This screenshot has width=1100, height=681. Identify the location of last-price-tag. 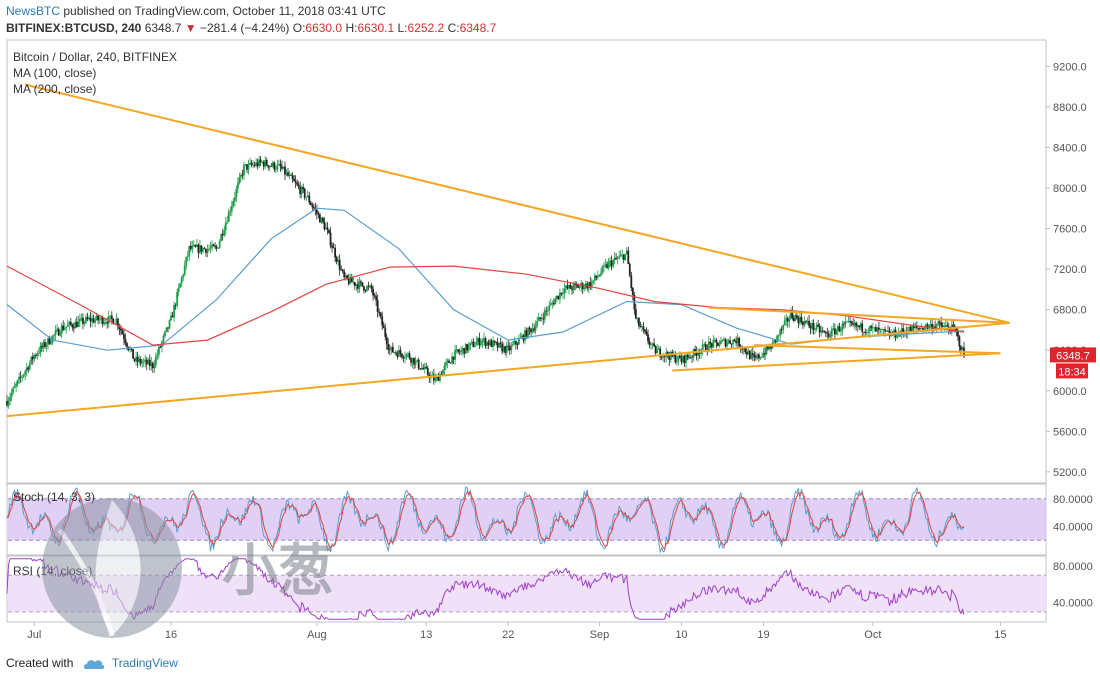
(1073, 355).